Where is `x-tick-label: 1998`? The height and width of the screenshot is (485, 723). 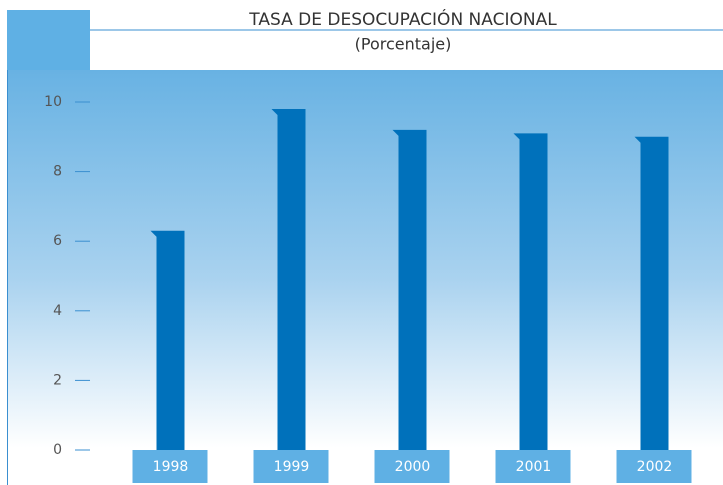
x-tick-label: 1998 is located at coordinates (171, 467).